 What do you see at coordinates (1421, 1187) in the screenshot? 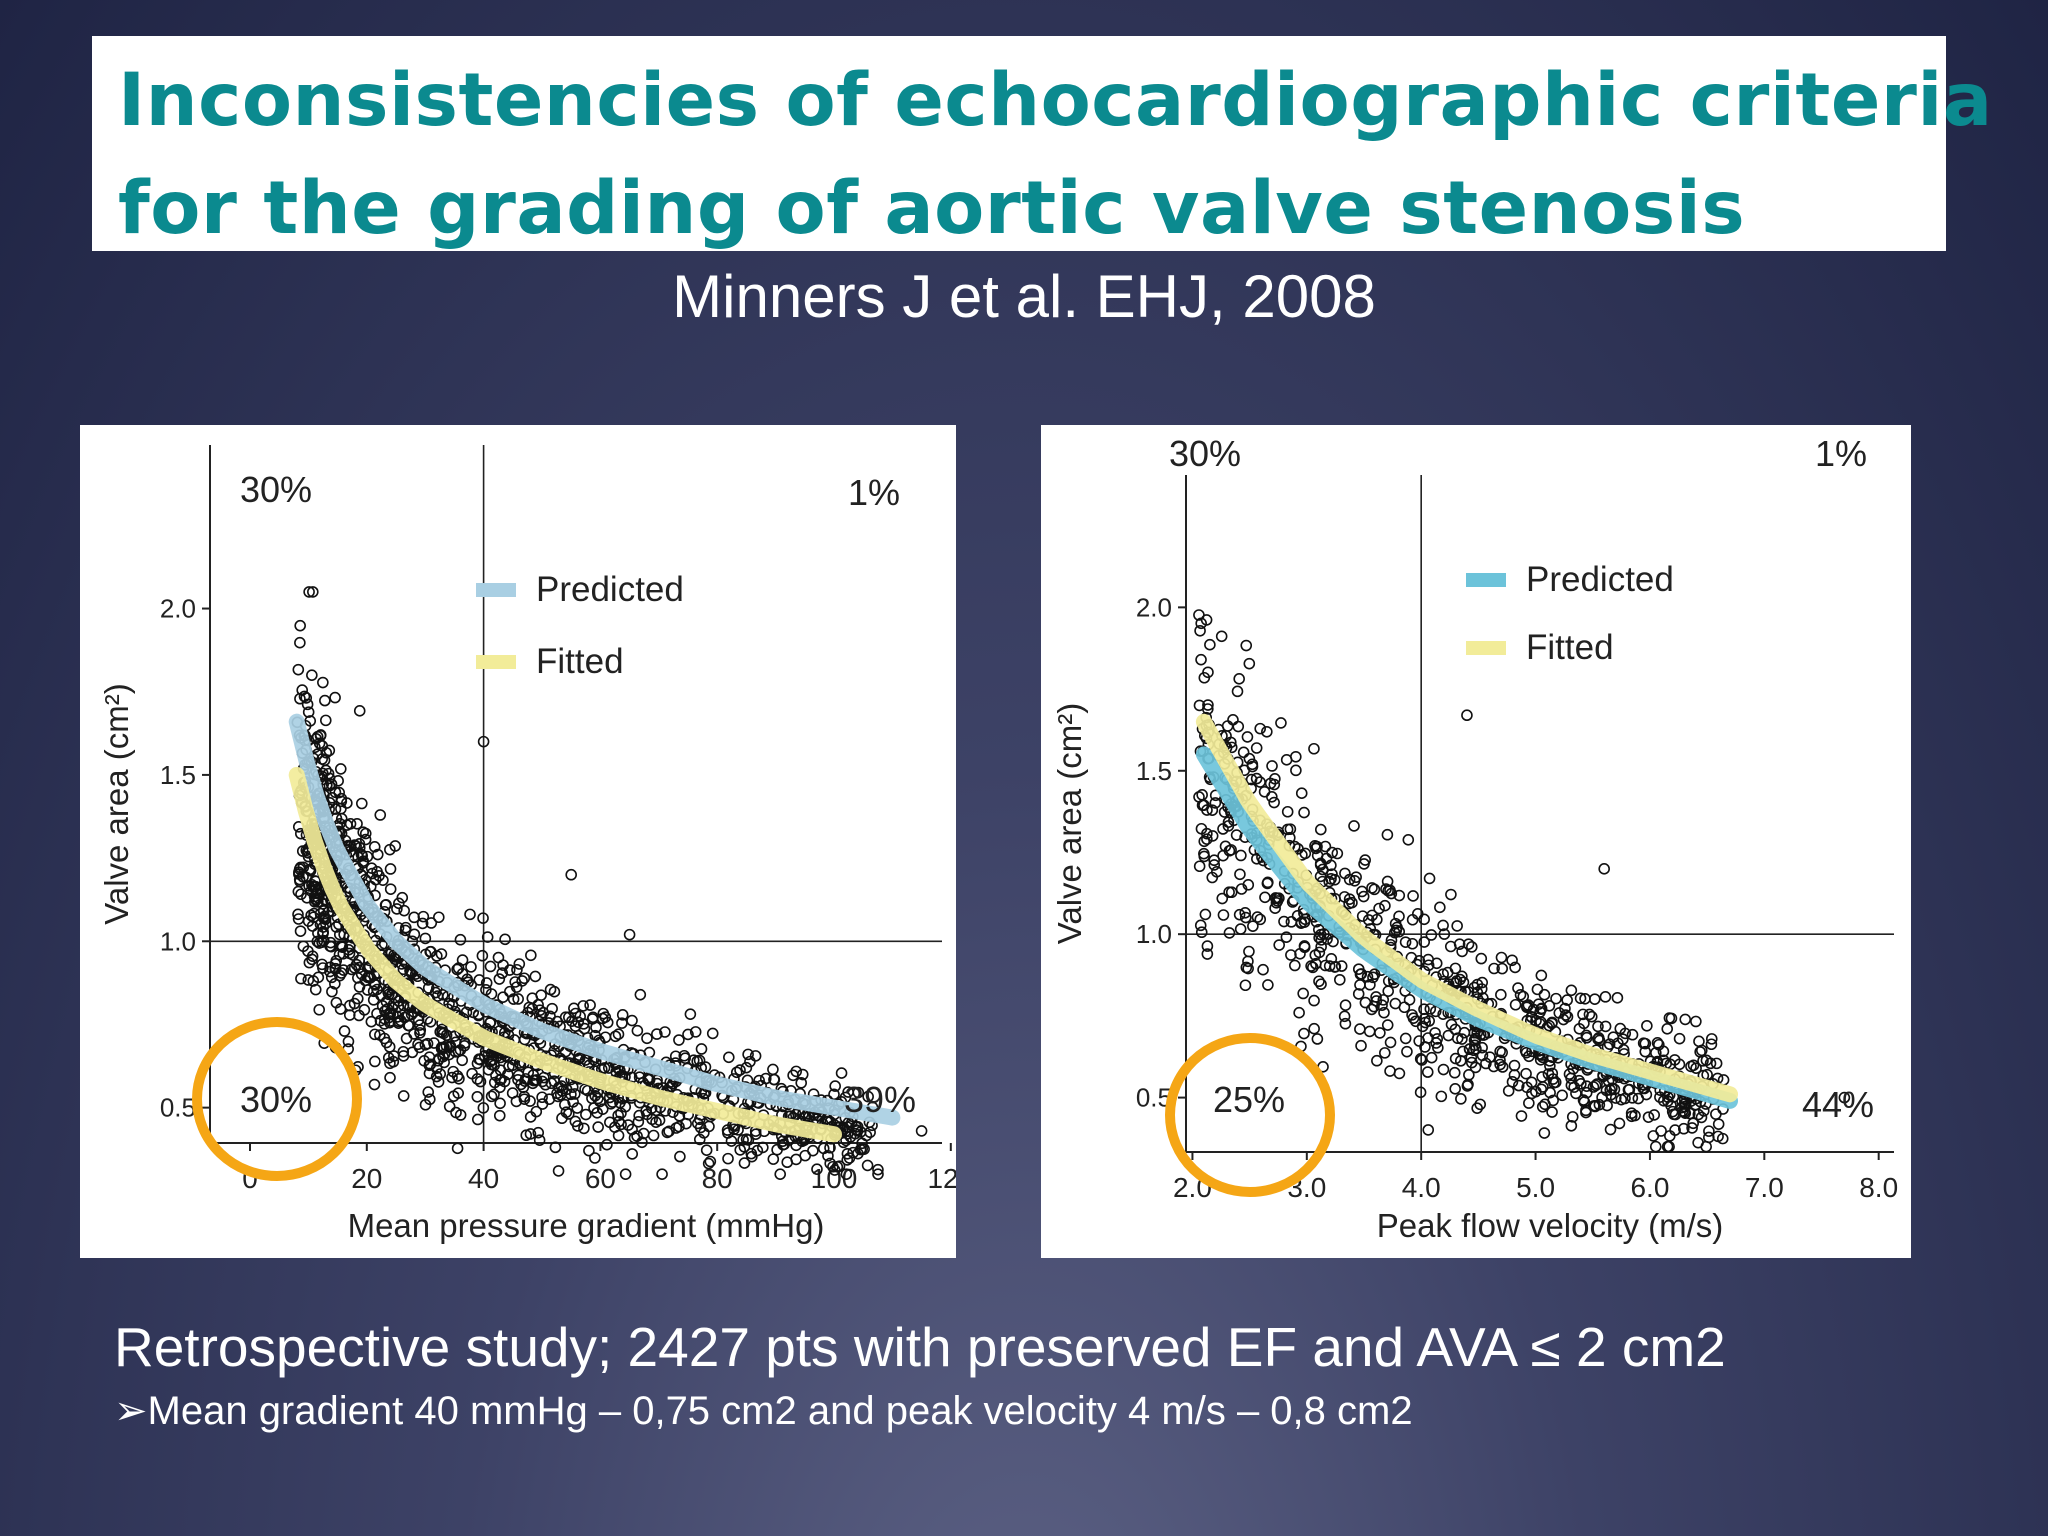
I see `x-tick-label: 4.0` at bounding box center [1421, 1187].